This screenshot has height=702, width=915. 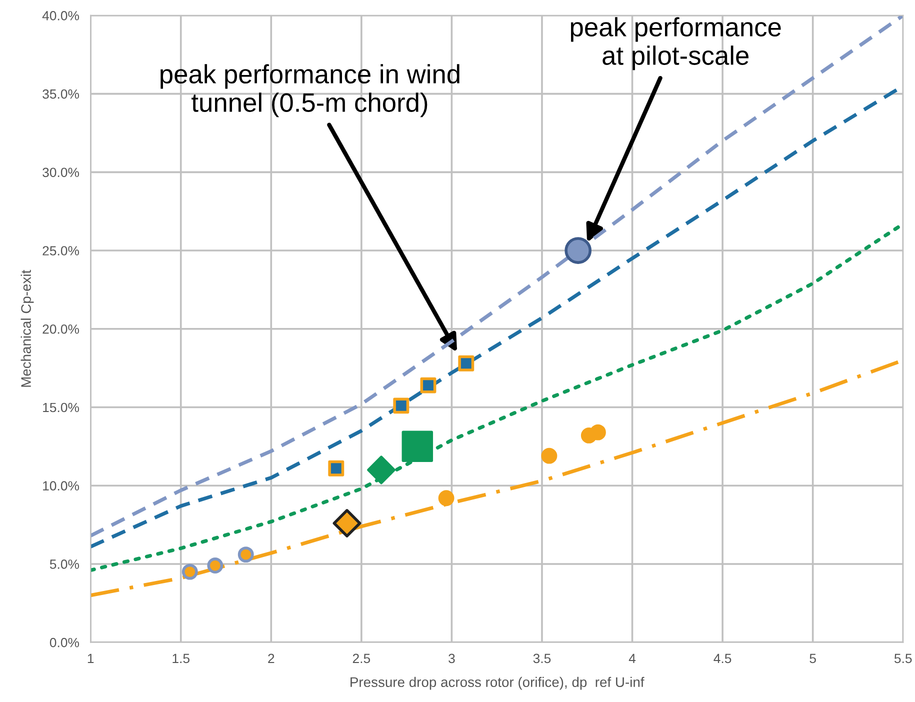 I want to click on x-axis-title: Pressure drop across rotor (orifice), dp ref U-inf, so click(x=497, y=683).